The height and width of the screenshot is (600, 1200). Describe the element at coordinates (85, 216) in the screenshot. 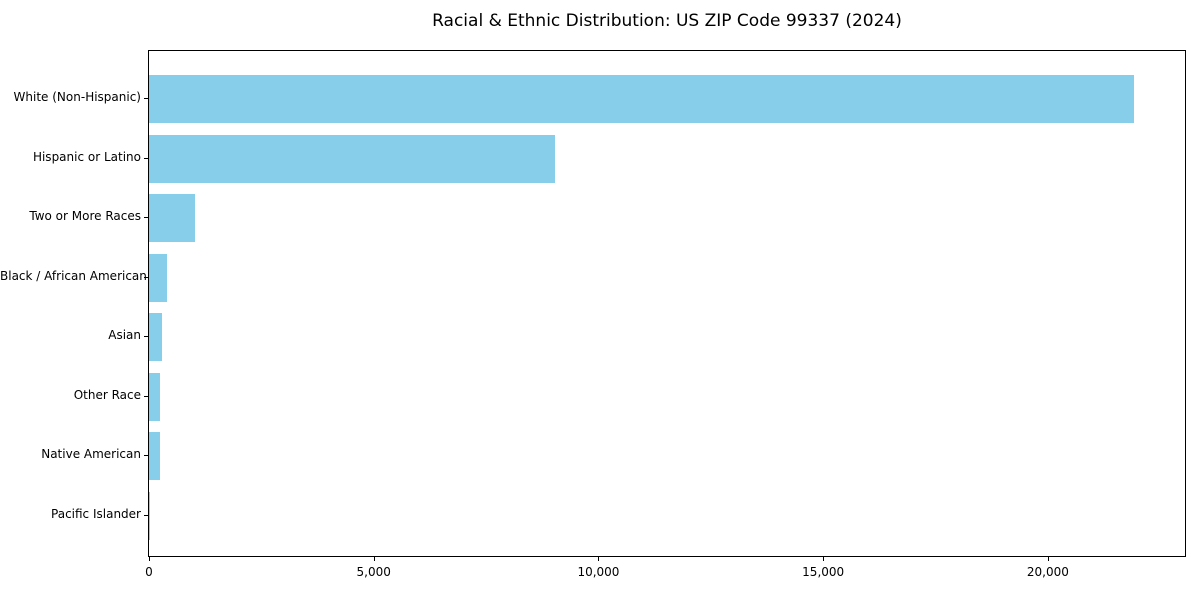

I see `y-tick-label: Two or More Races` at that location.